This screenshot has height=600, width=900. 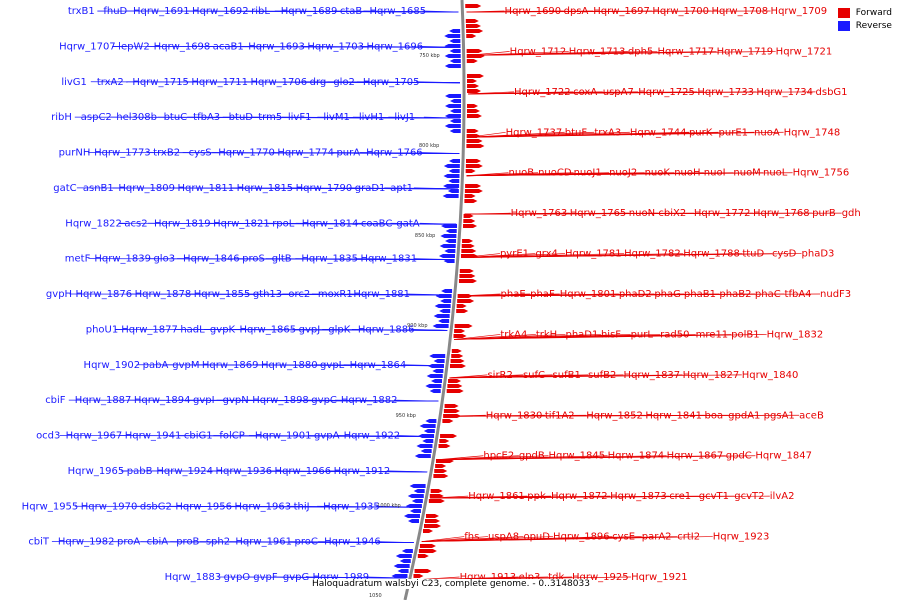 I want to click on forward-gene-label: Hqrw_1737, so click(x=534, y=132).